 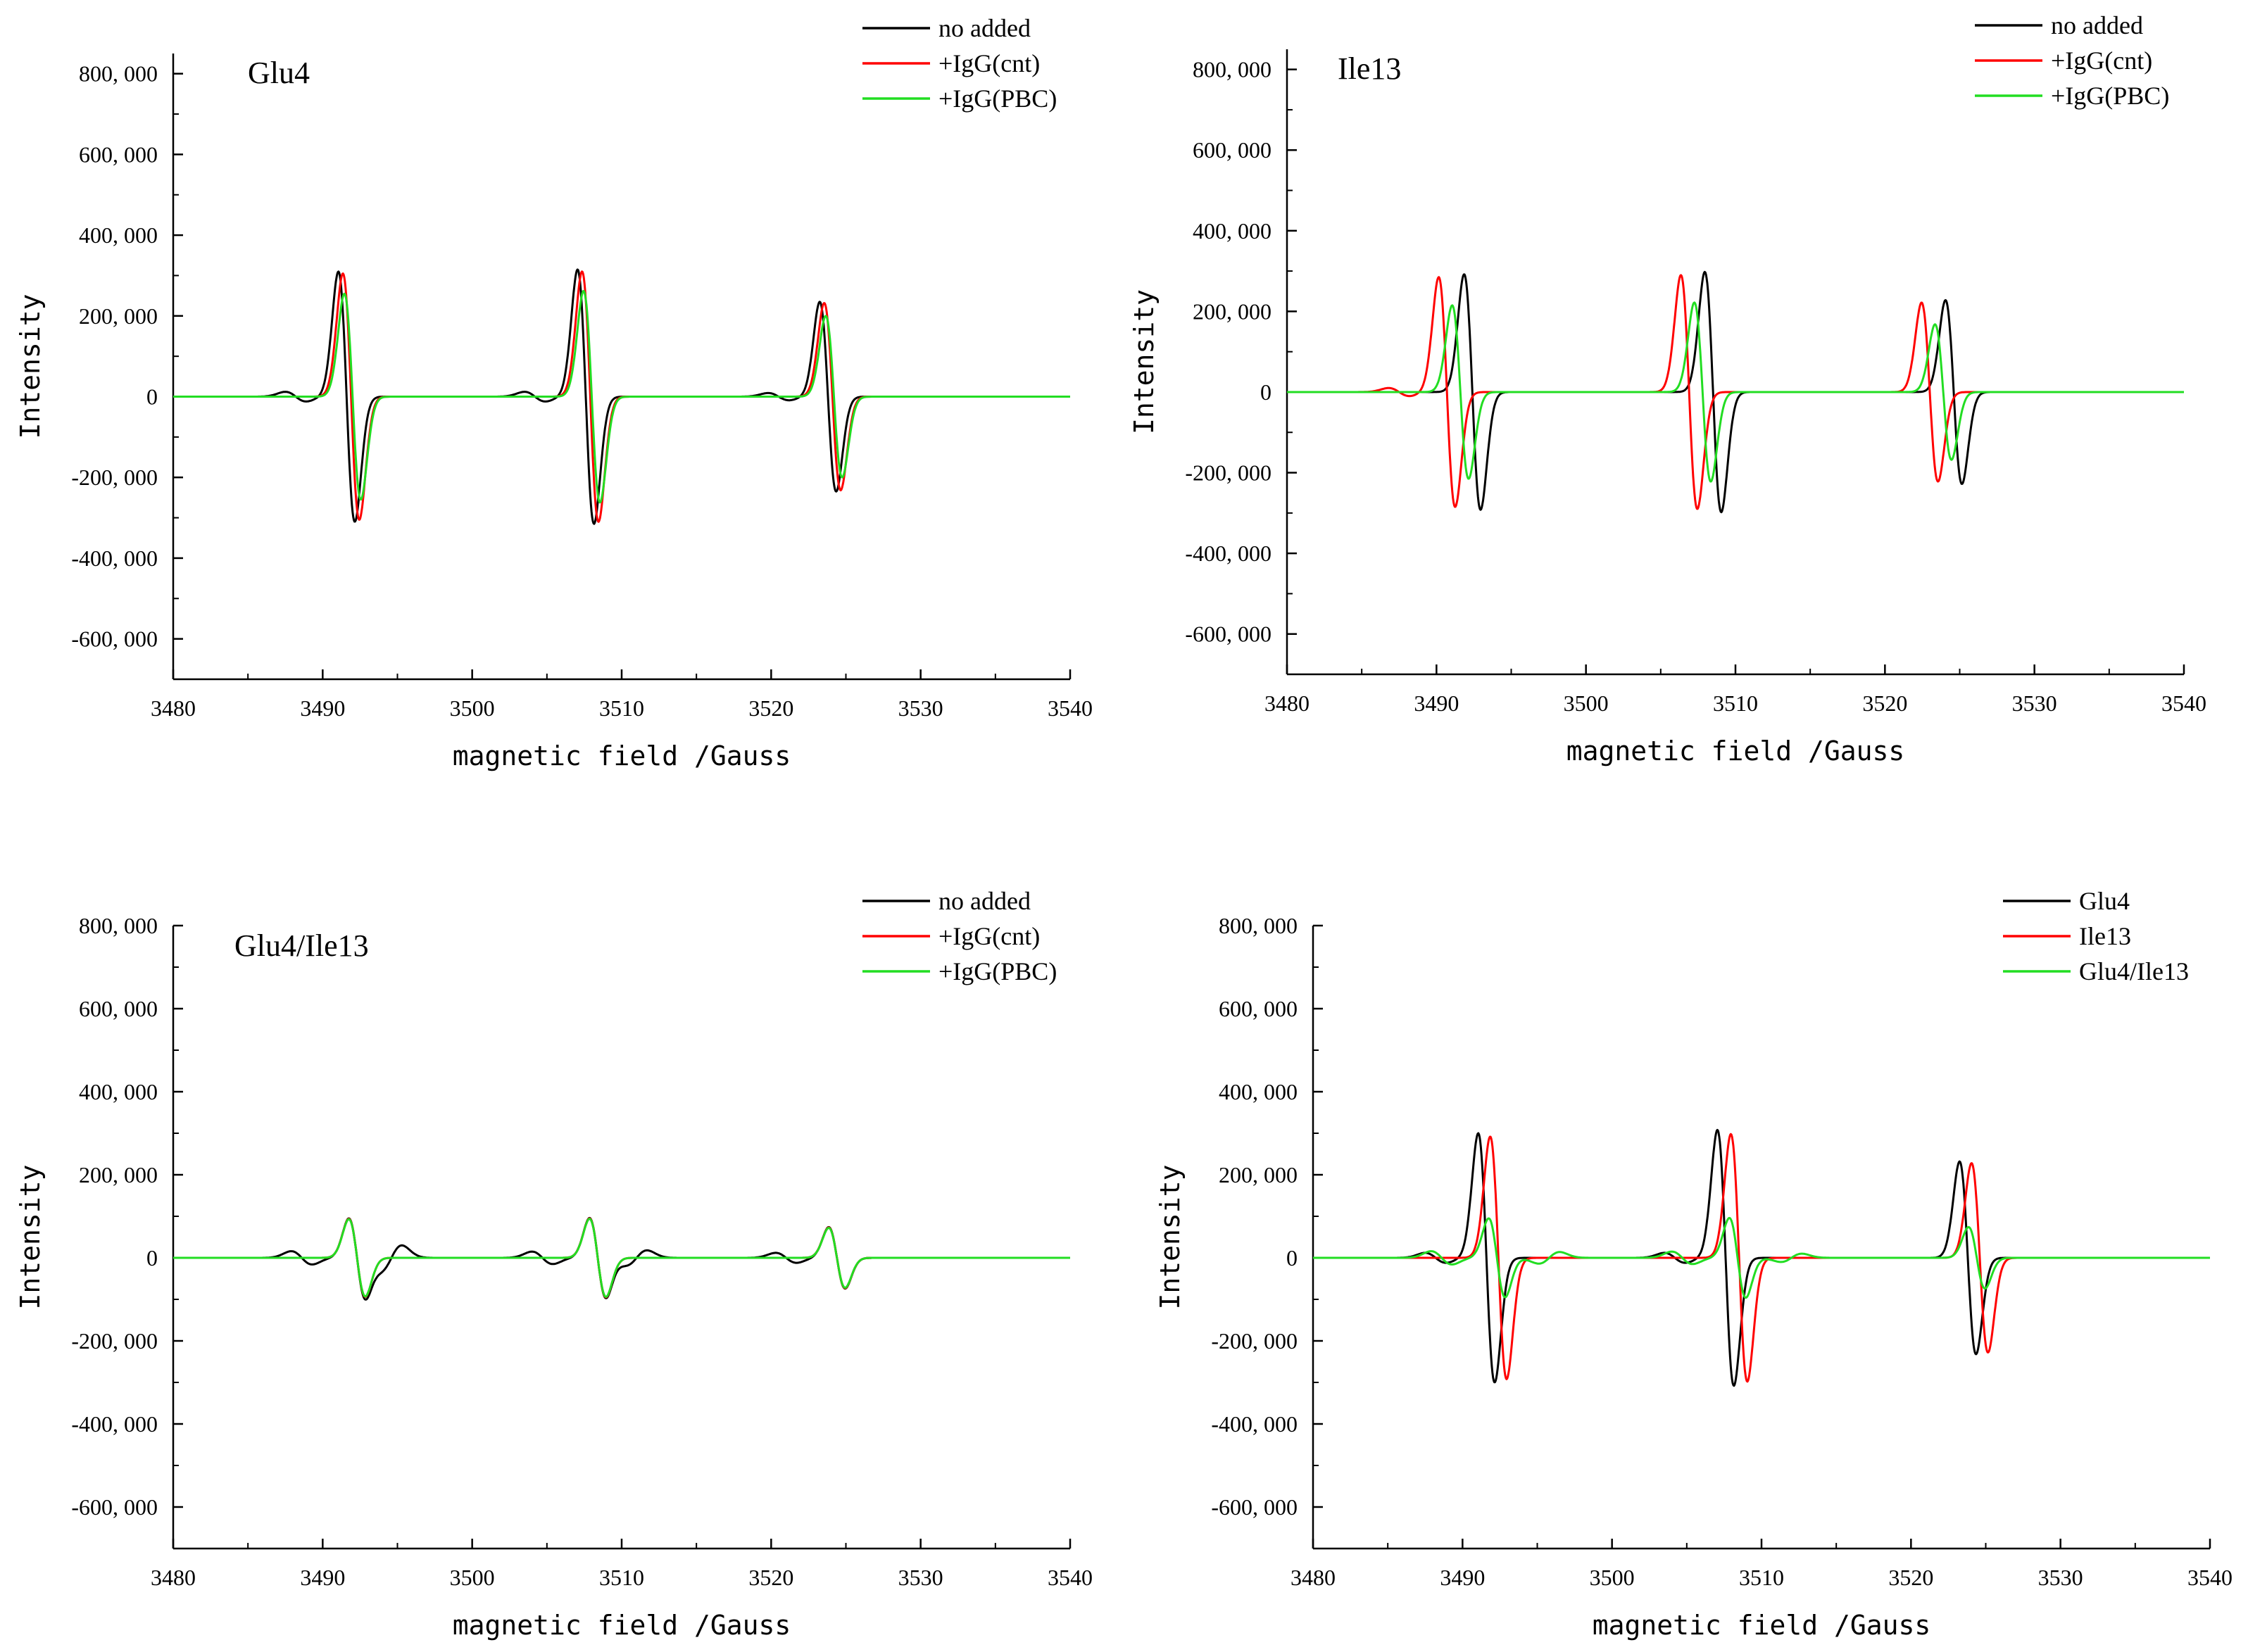 I want to click on legend-label: Glu4, so click(x=2104, y=901).